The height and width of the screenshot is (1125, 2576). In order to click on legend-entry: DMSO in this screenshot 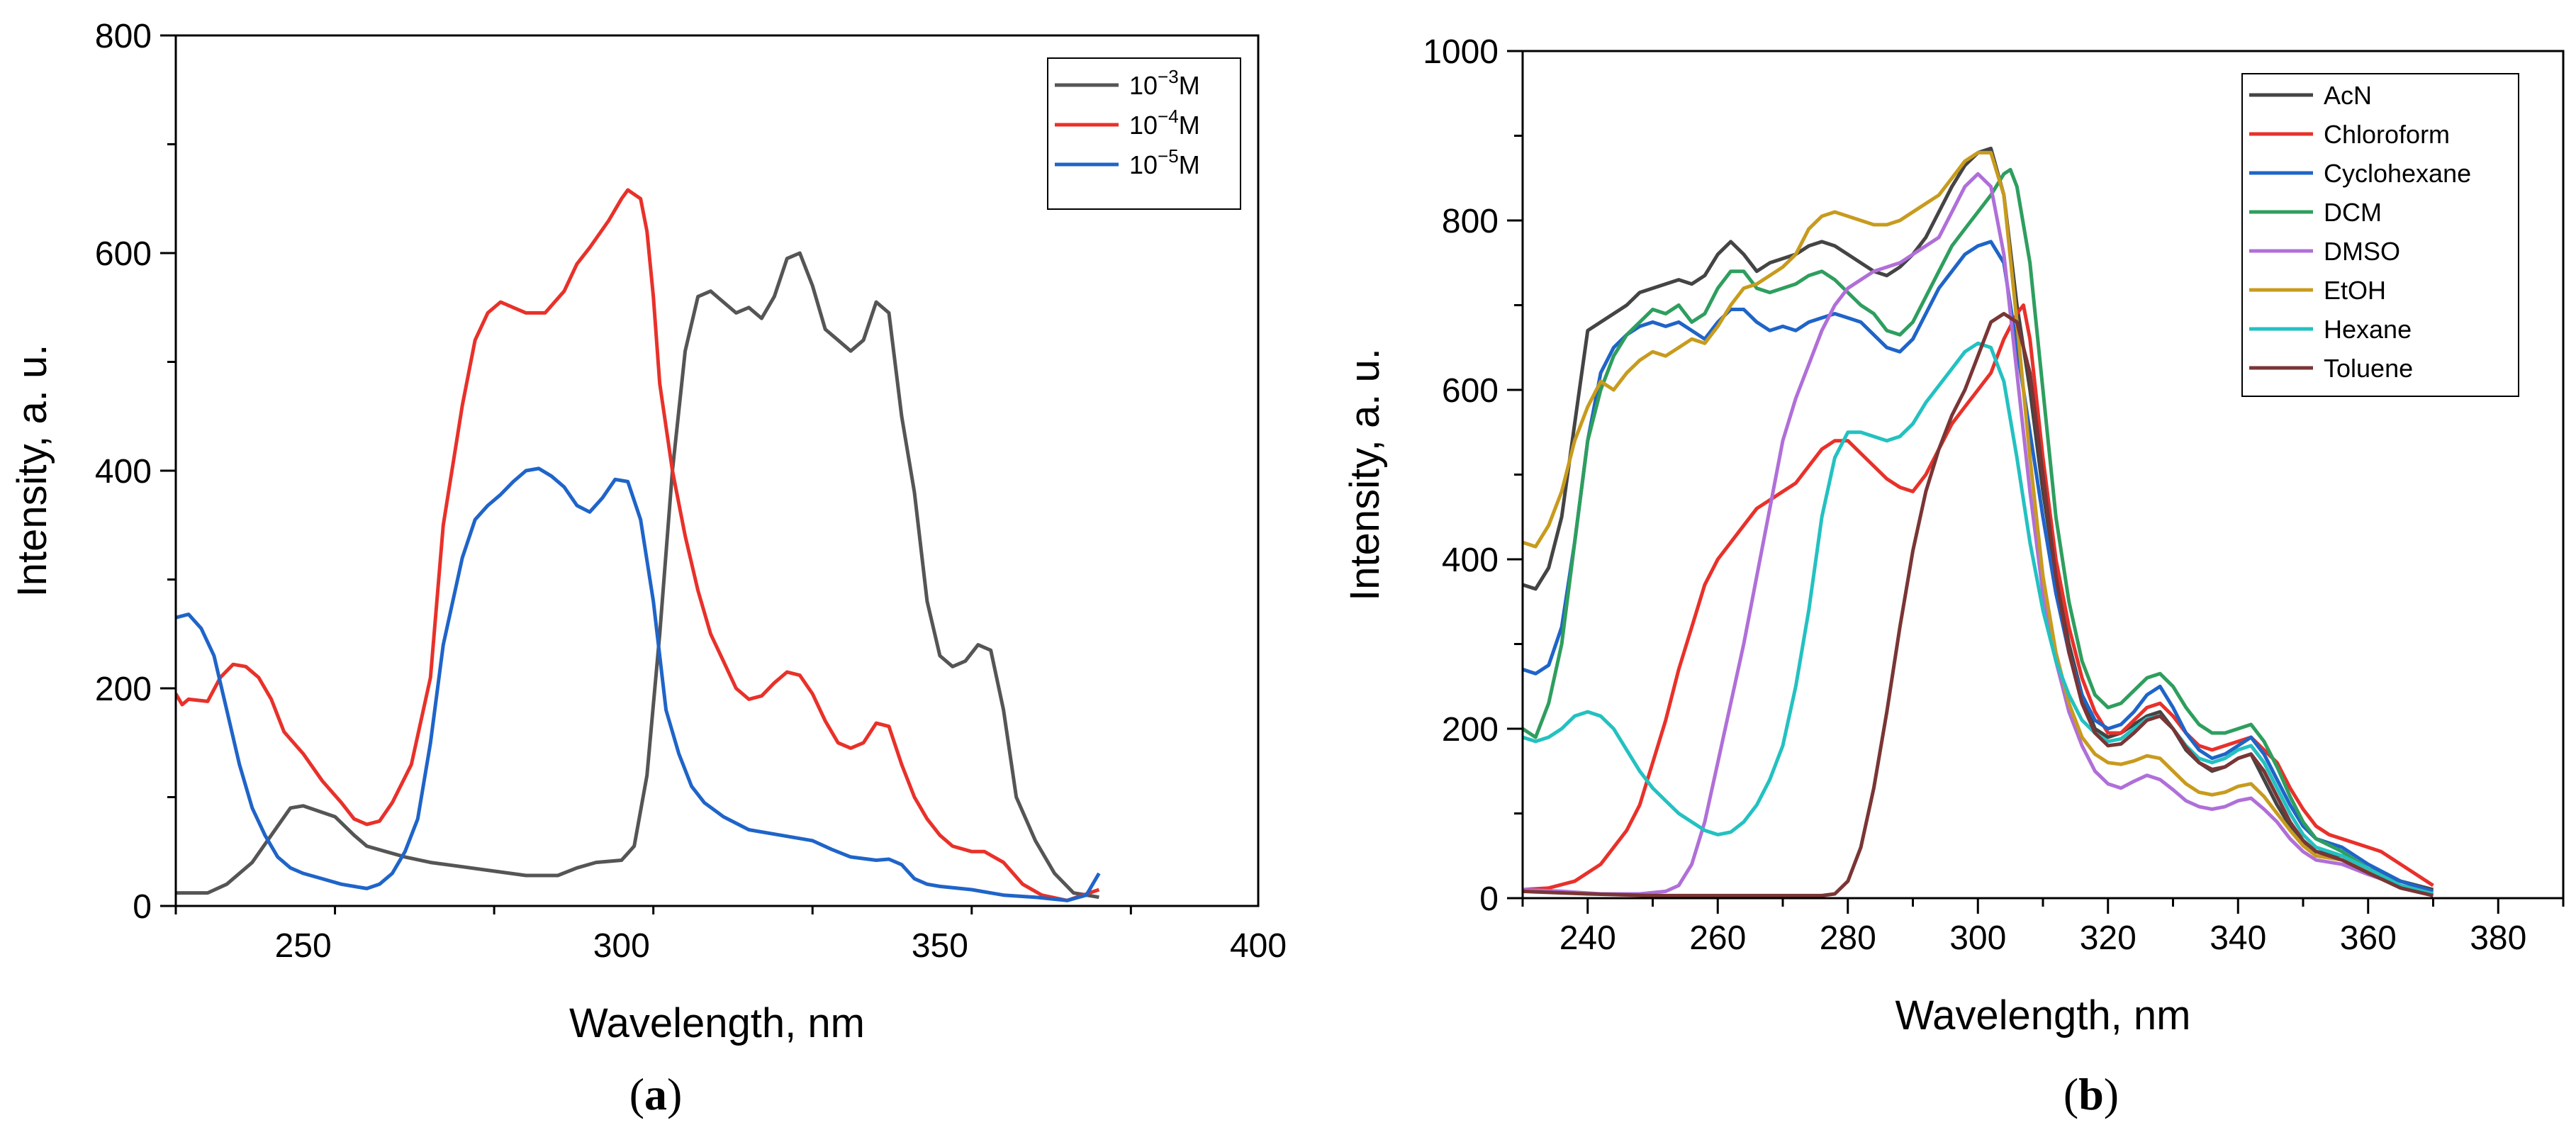, I will do `click(2362, 251)`.